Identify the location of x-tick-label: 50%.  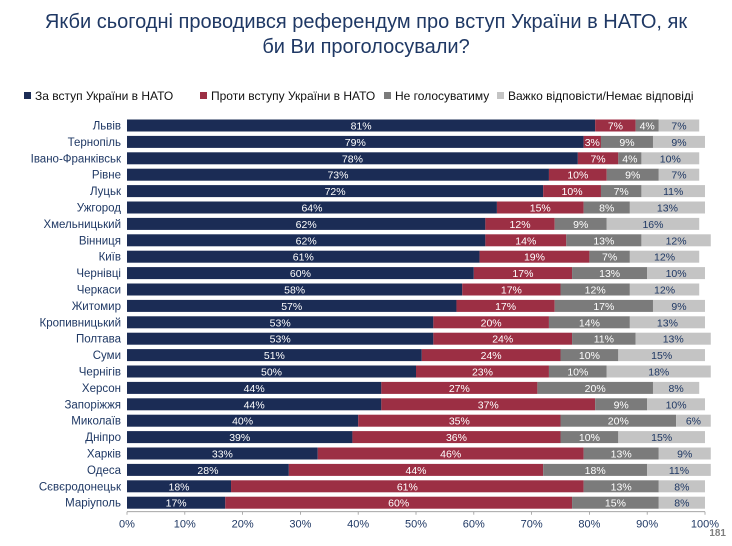
(416, 525).